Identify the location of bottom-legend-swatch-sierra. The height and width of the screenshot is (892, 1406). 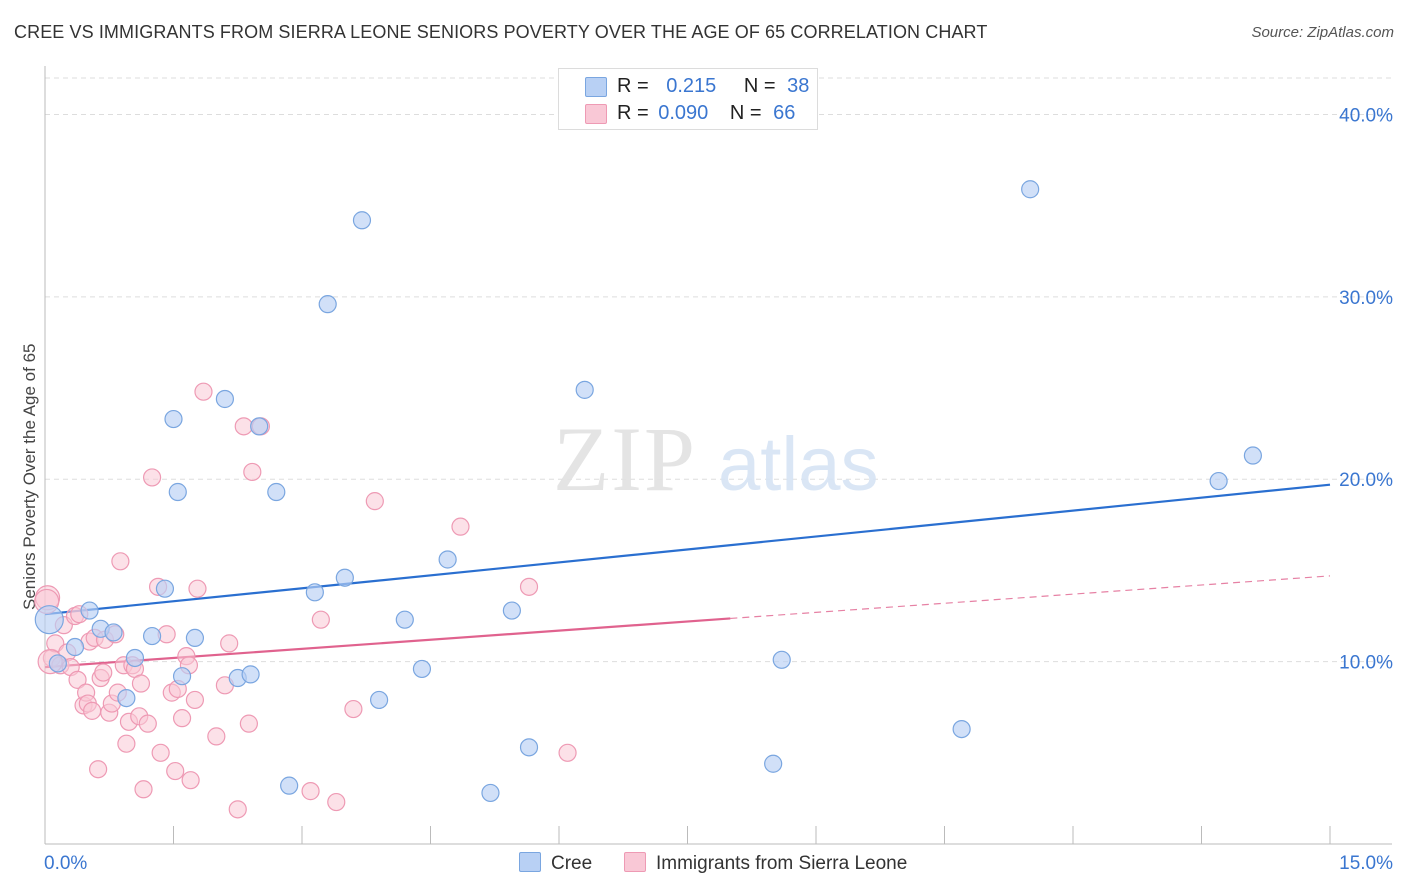
(635, 862).